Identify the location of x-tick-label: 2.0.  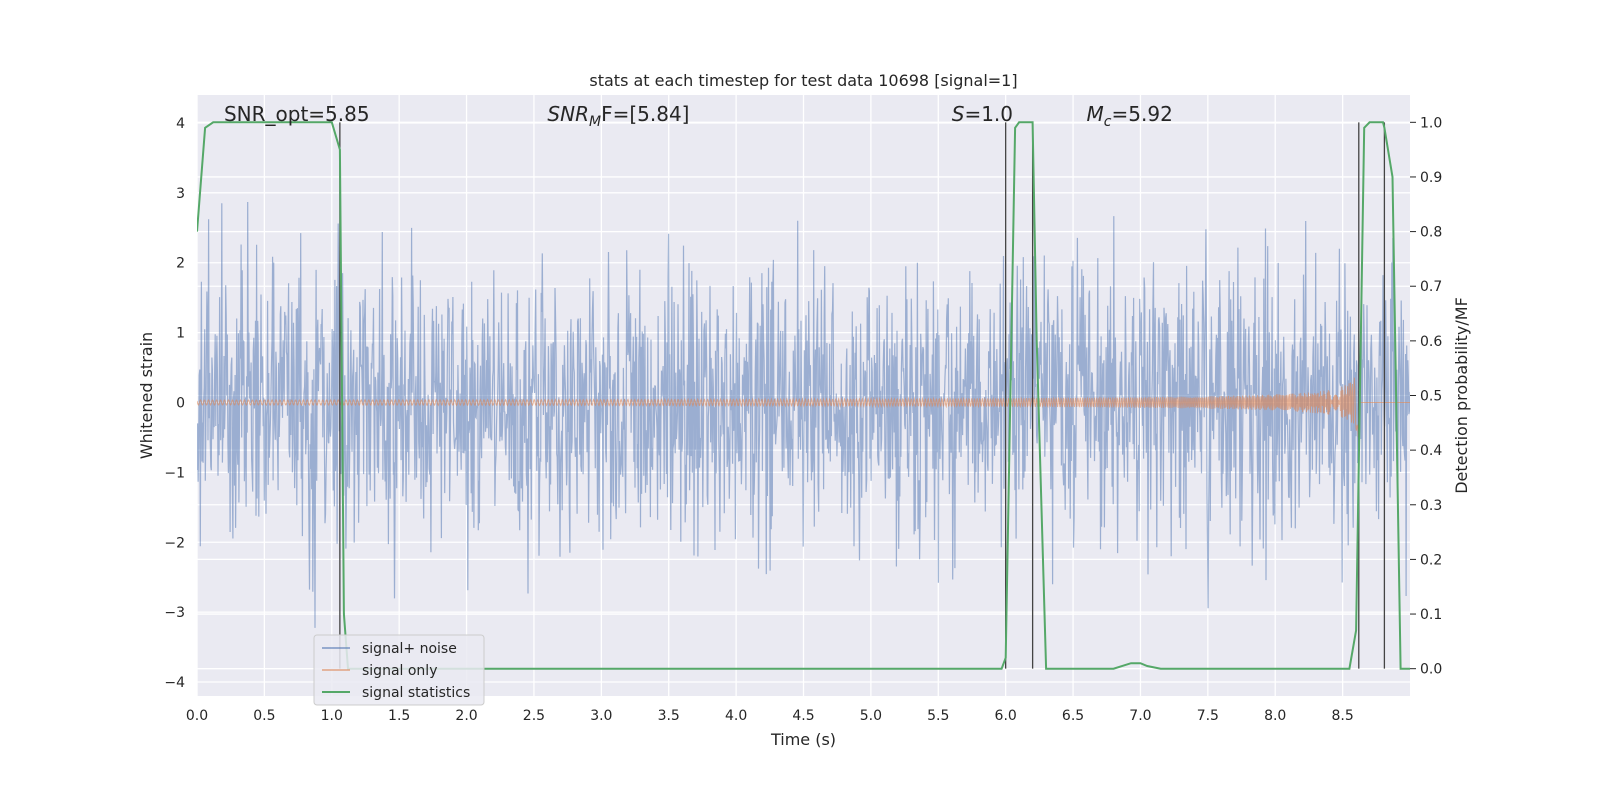
(466, 716).